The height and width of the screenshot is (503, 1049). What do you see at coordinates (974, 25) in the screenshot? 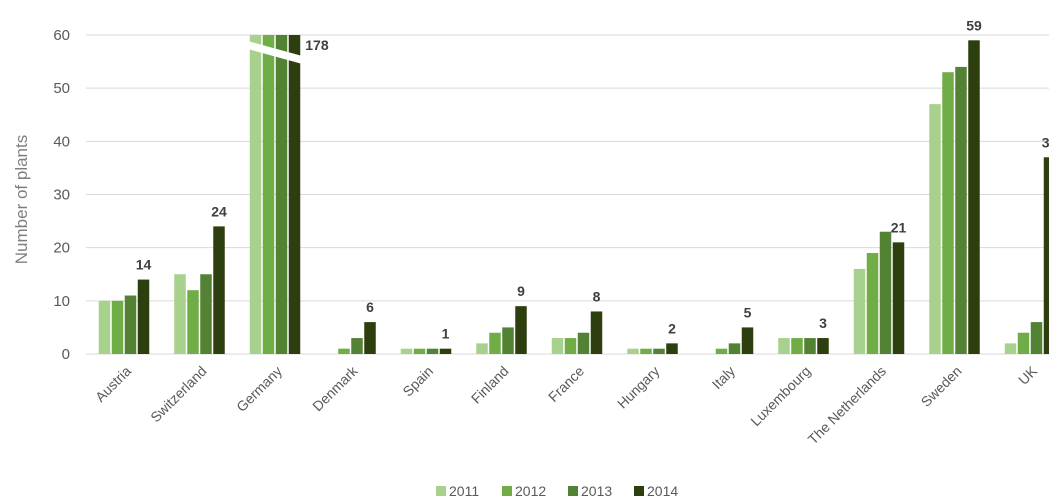
I see `data-label-sweden: 59` at bounding box center [974, 25].